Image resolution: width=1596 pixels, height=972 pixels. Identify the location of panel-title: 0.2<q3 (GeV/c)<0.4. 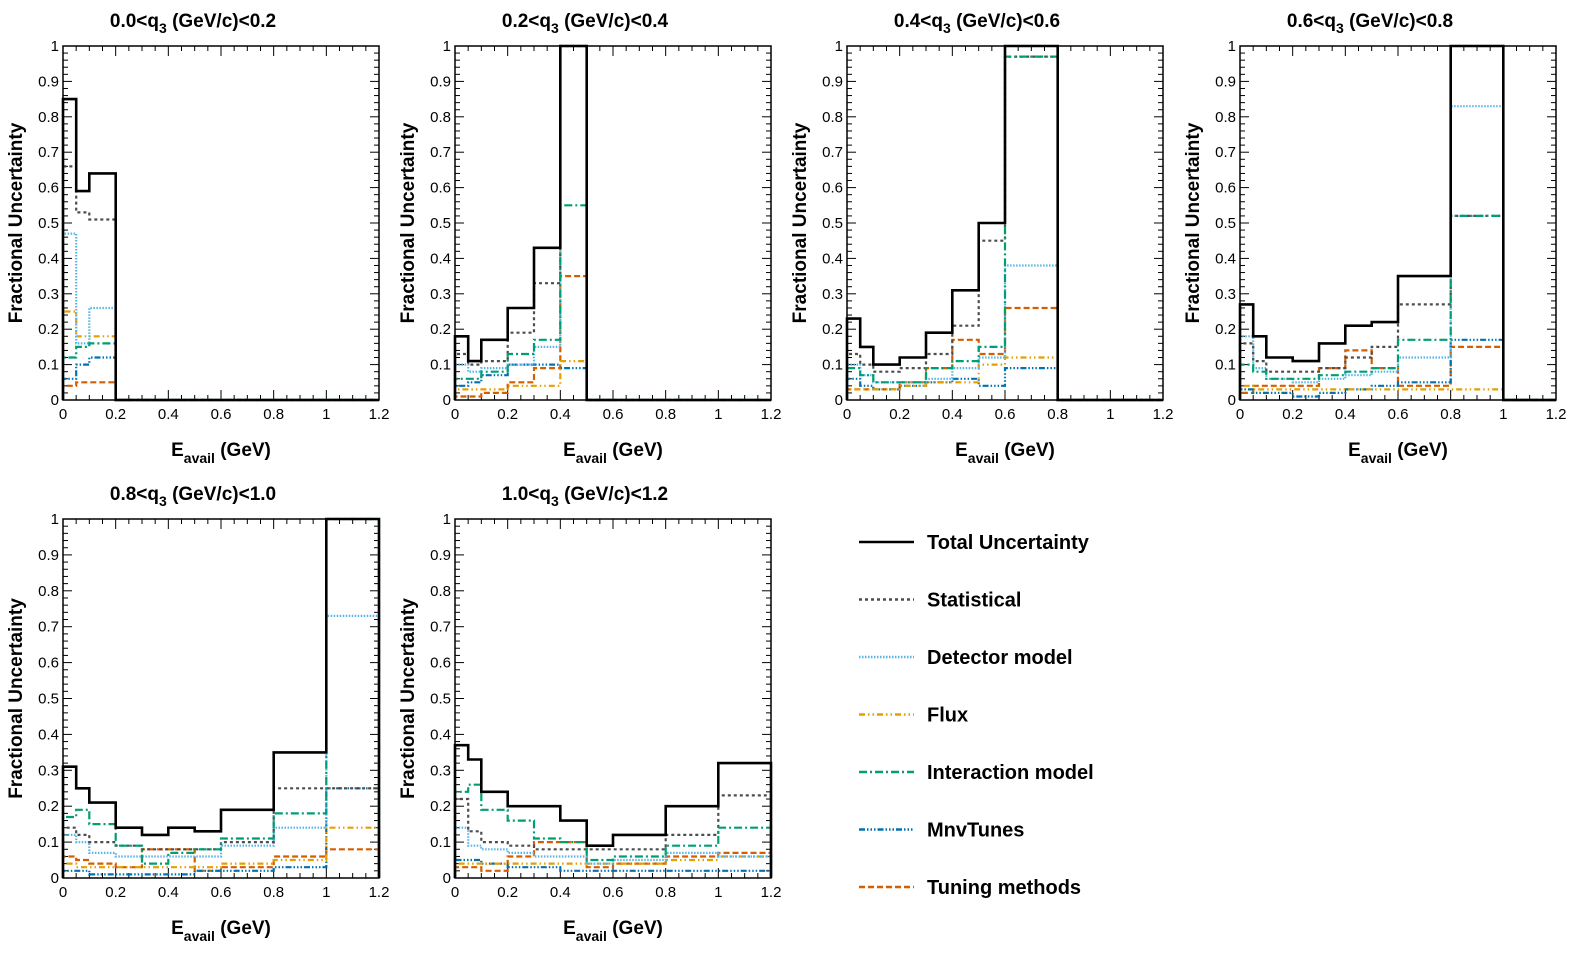
(585, 23).